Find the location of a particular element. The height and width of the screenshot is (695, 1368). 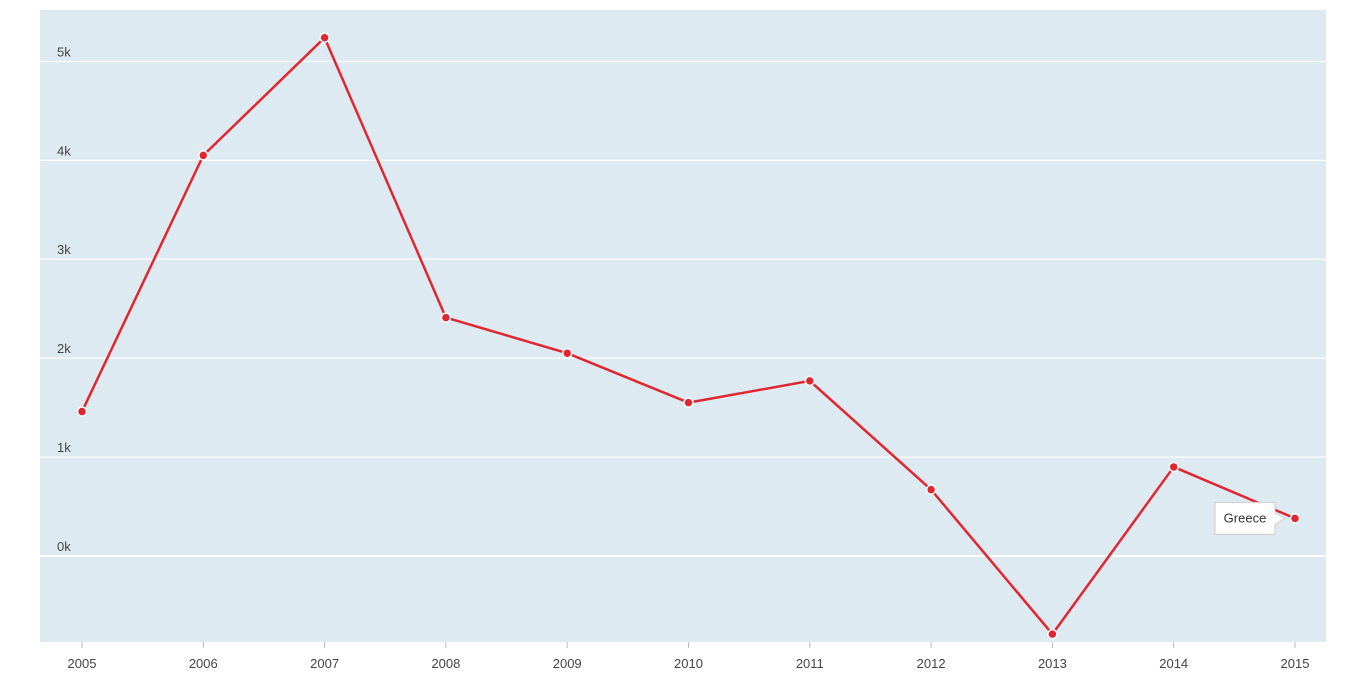

x-tick-label: 2009 is located at coordinates (567, 663).